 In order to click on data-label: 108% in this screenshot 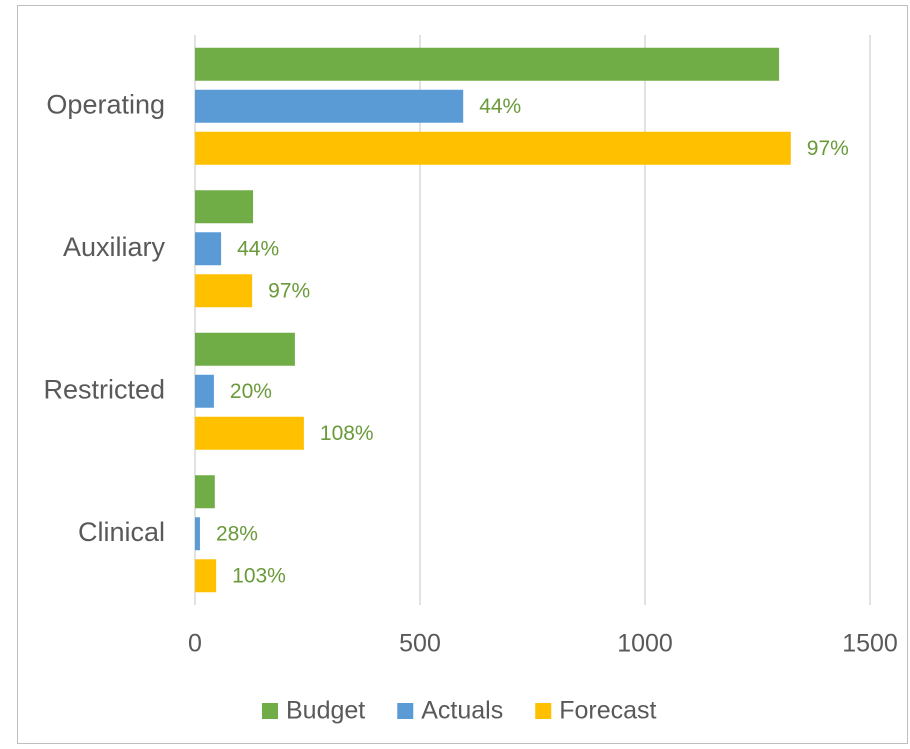, I will do `click(347, 433)`.